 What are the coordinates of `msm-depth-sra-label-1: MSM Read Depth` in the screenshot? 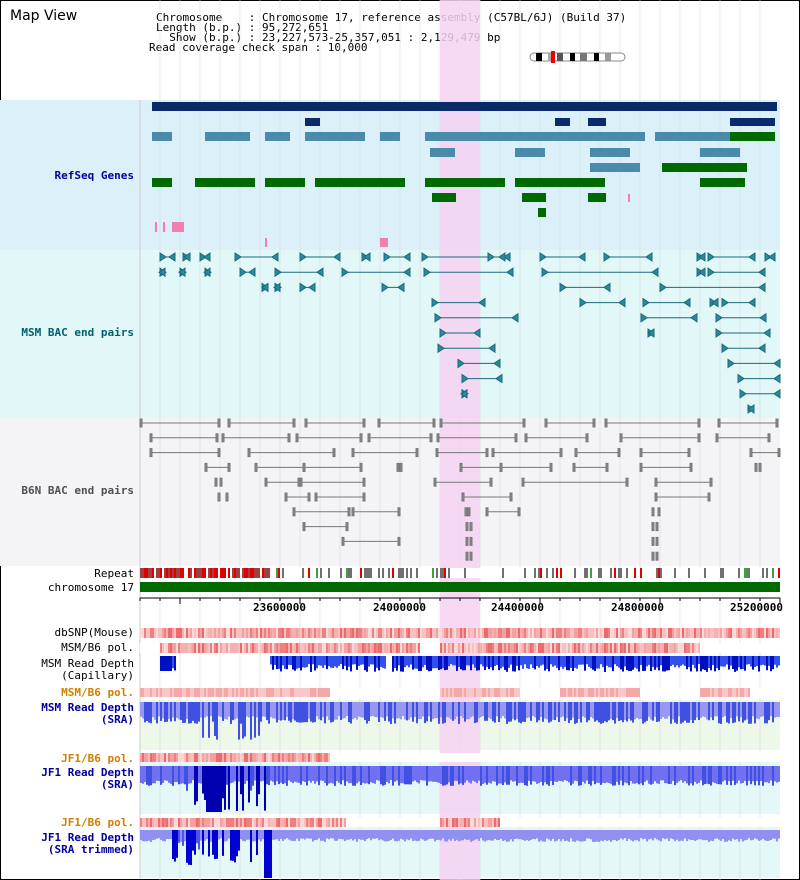 It's located at (87, 707).